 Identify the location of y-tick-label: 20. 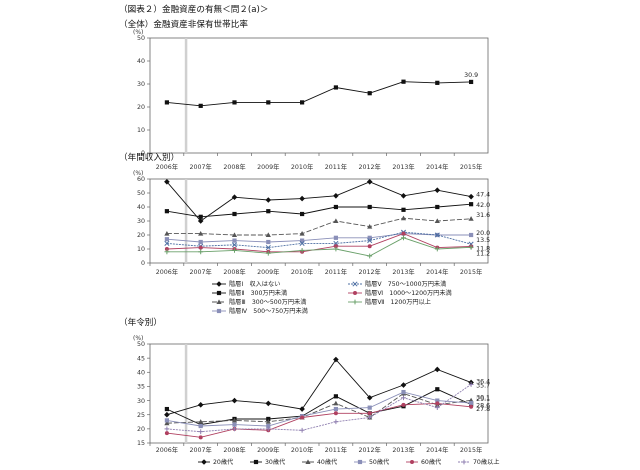
(141, 107).